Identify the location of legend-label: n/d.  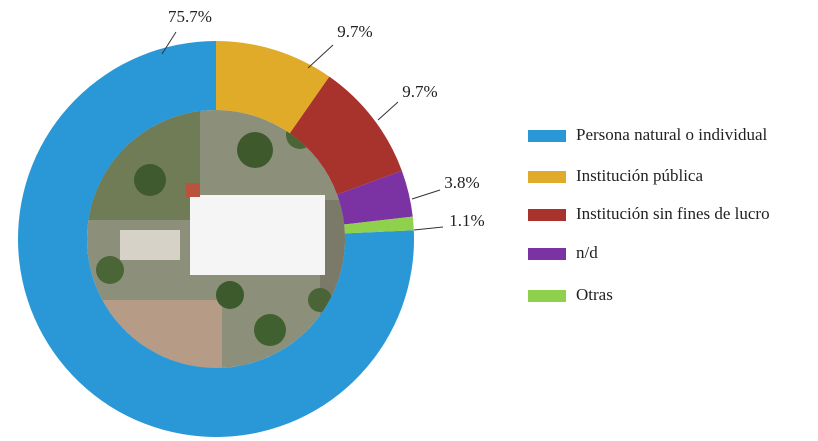
(587, 252).